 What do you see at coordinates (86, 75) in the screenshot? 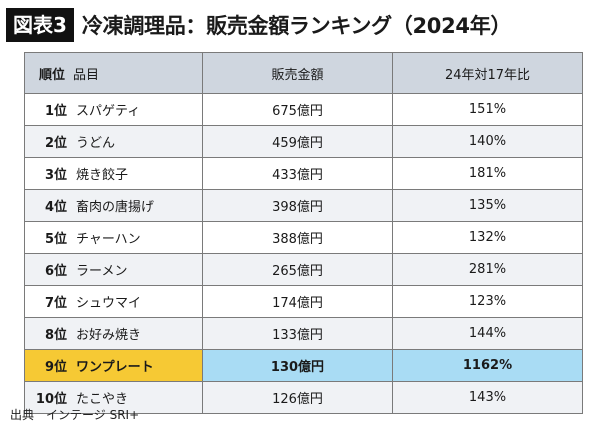
I see `header-item: 品目` at bounding box center [86, 75].